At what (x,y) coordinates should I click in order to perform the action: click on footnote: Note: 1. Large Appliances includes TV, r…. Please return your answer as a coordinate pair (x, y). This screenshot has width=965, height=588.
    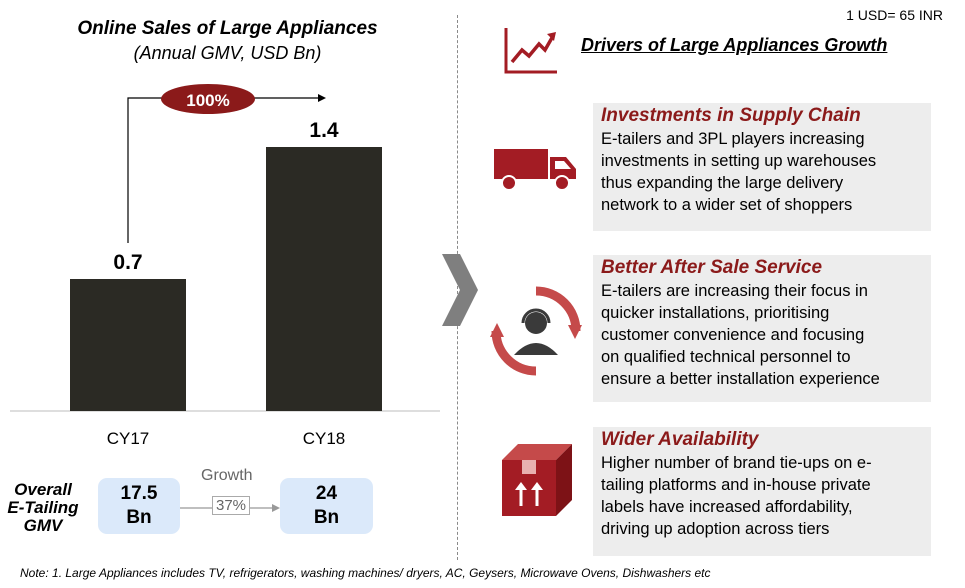
    Looking at the image, I should click on (365, 573).